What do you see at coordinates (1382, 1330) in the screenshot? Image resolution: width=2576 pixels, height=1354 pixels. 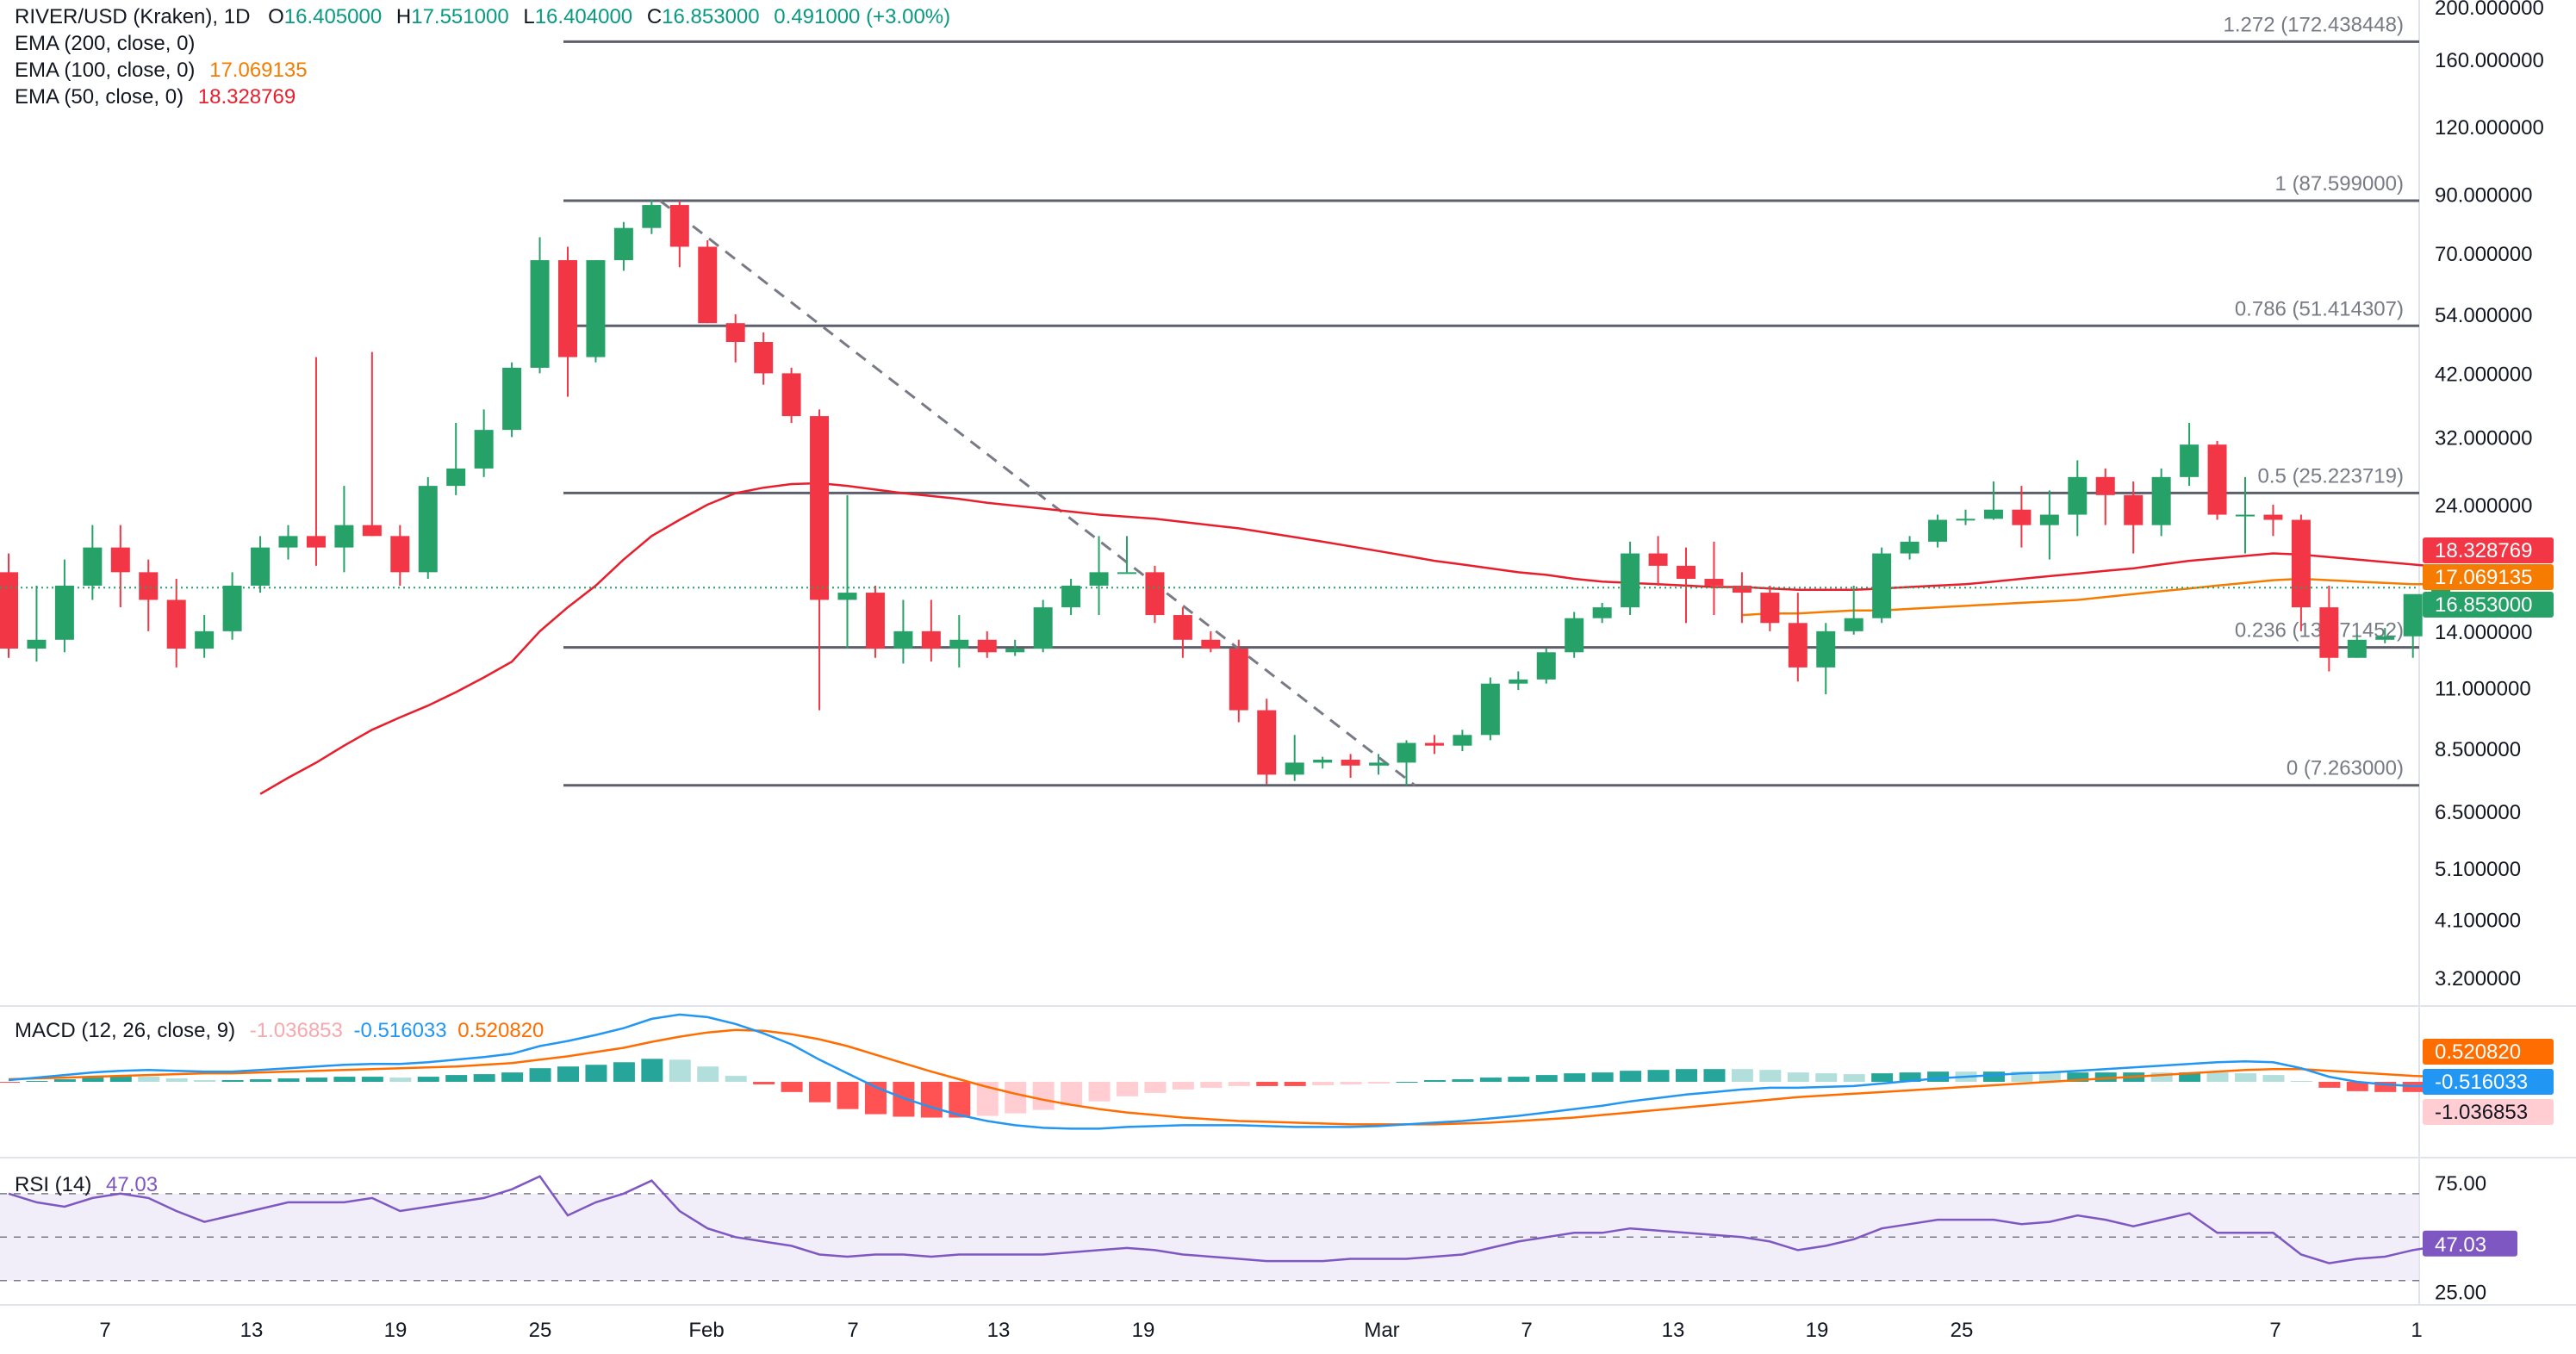 I see `time-tick: Mar` at bounding box center [1382, 1330].